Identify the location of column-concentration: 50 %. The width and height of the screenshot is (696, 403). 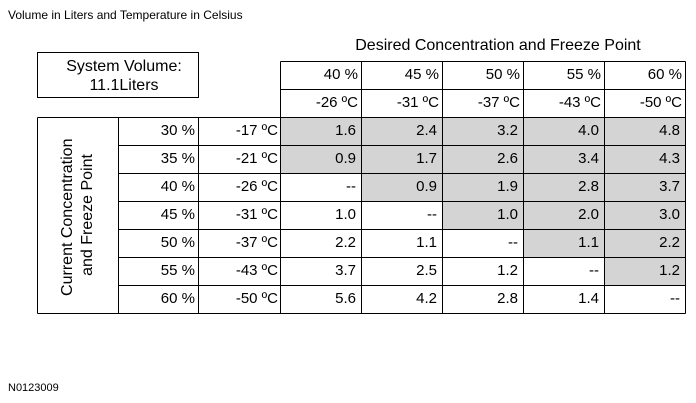
(503, 74).